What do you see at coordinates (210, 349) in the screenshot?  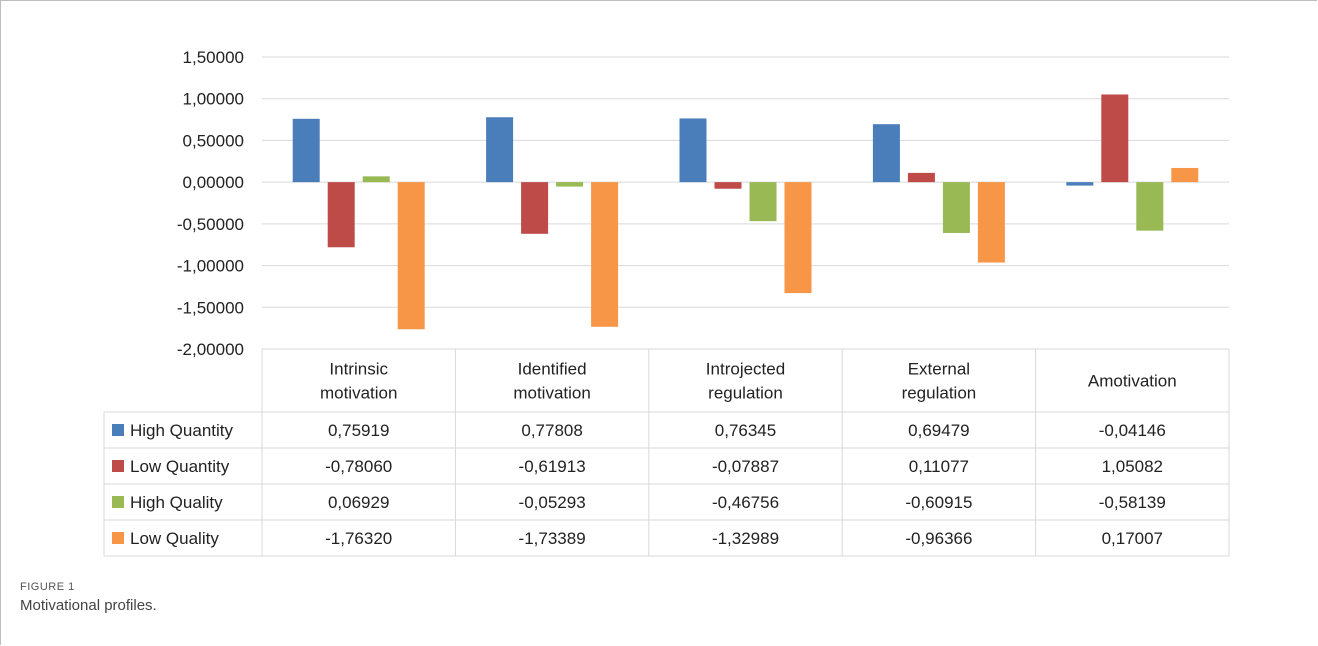 I see `y-tick-label: -2,00000` at bounding box center [210, 349].